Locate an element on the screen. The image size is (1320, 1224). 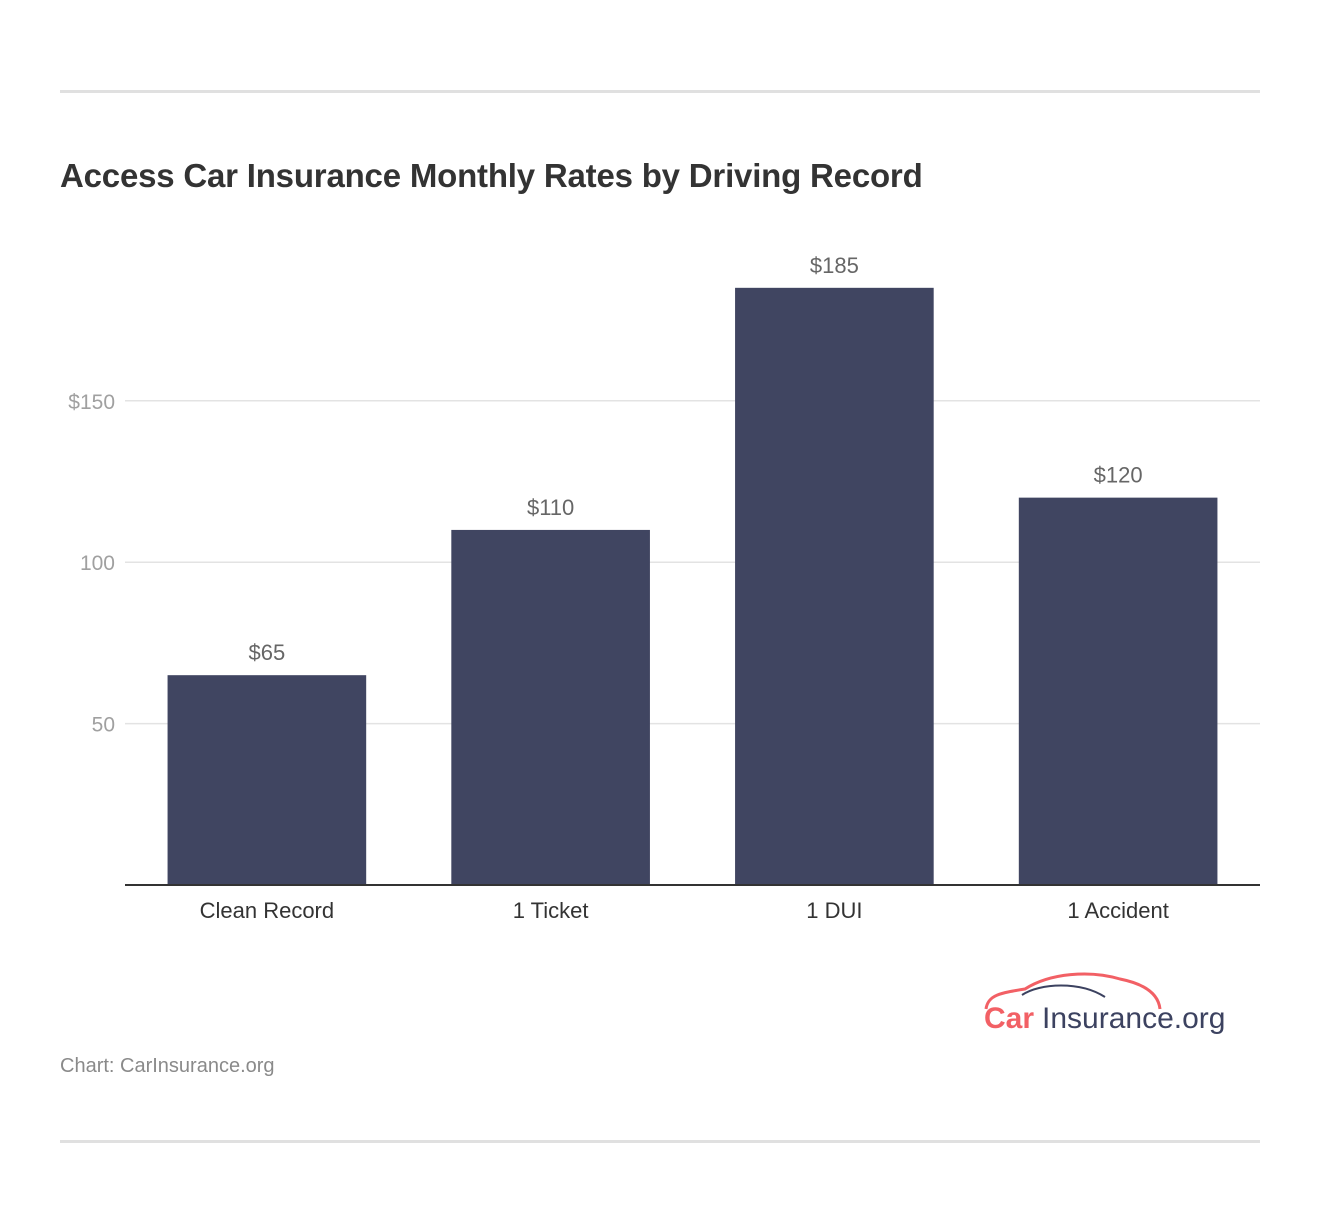
data-label: $185 is located at coordinates (834, 265).